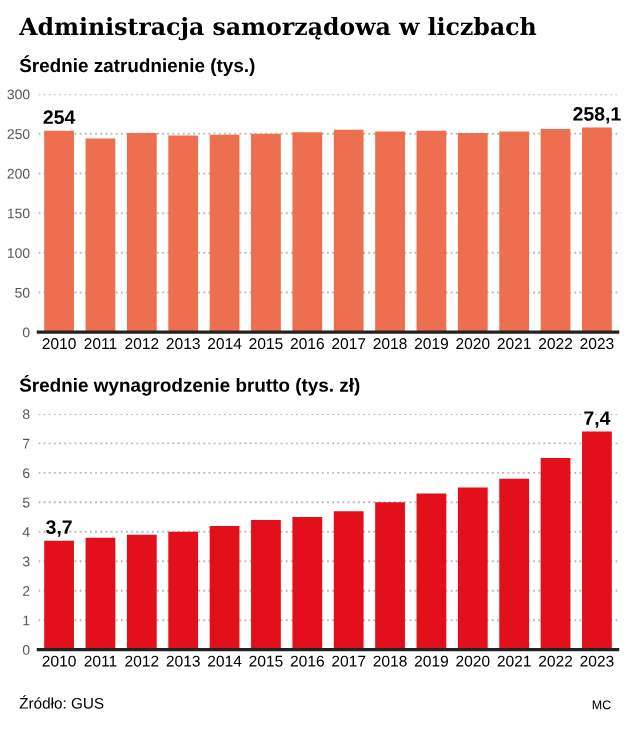 This screenshot has height=730, width=640. Describe the element at coordinates (137, 65) in the screenshot. I see `chart-subtitle: Średnie zatrudnienie (tys.)` at that location.